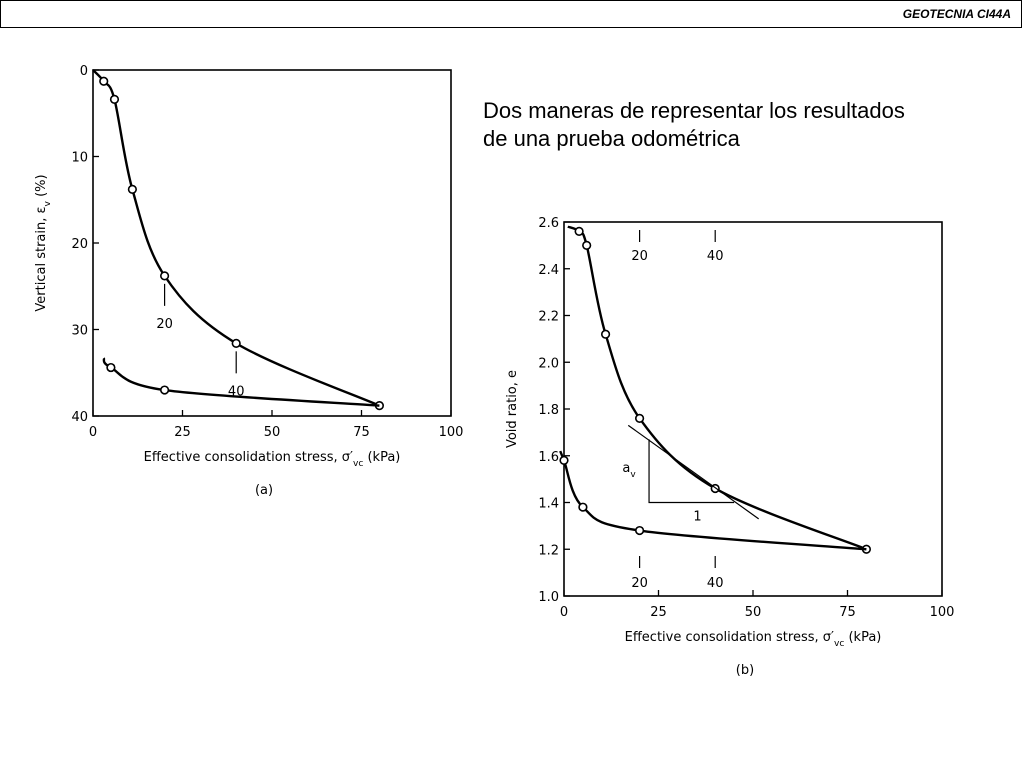  Describe the element at coordinates (629, 470) in the screenshot. I see `slope-height-label: av` at that location.